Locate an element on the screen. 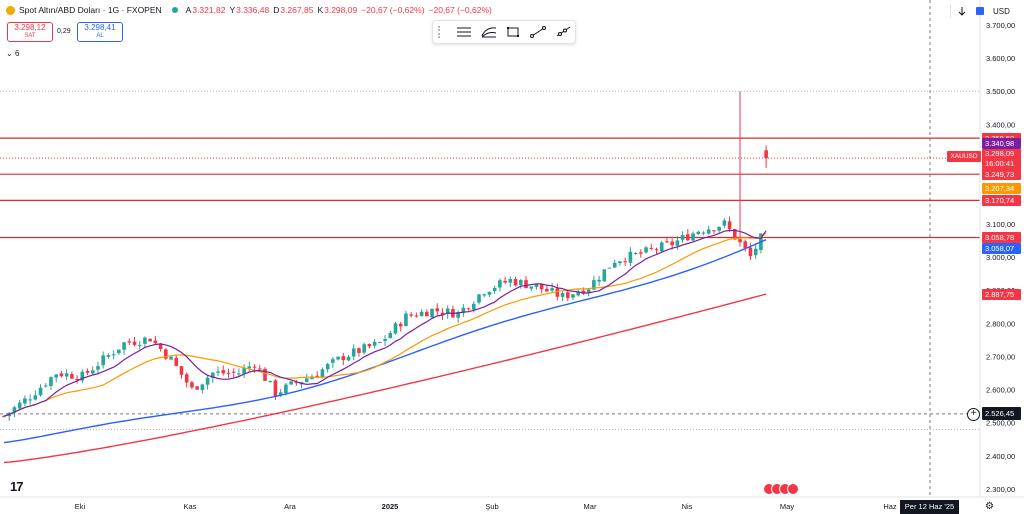 The width and height of the screenshot is (1024, 514). horizontal-lines-icon is located at coordinates (464, 32).